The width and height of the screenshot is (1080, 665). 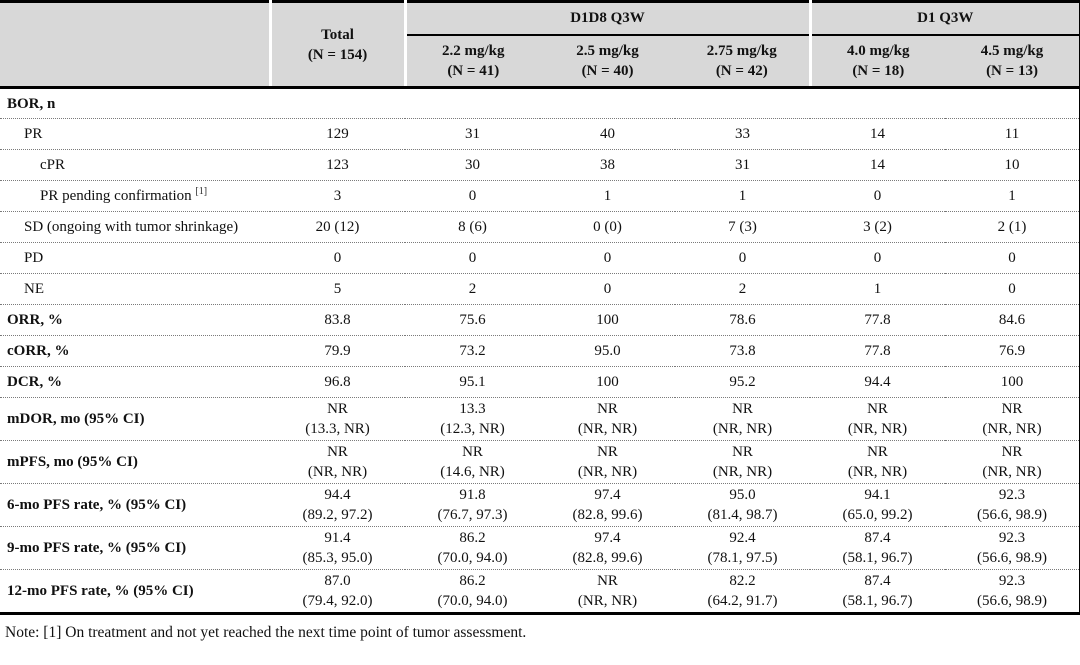 I want to click on corner-cell, so click(x=135, y=45).